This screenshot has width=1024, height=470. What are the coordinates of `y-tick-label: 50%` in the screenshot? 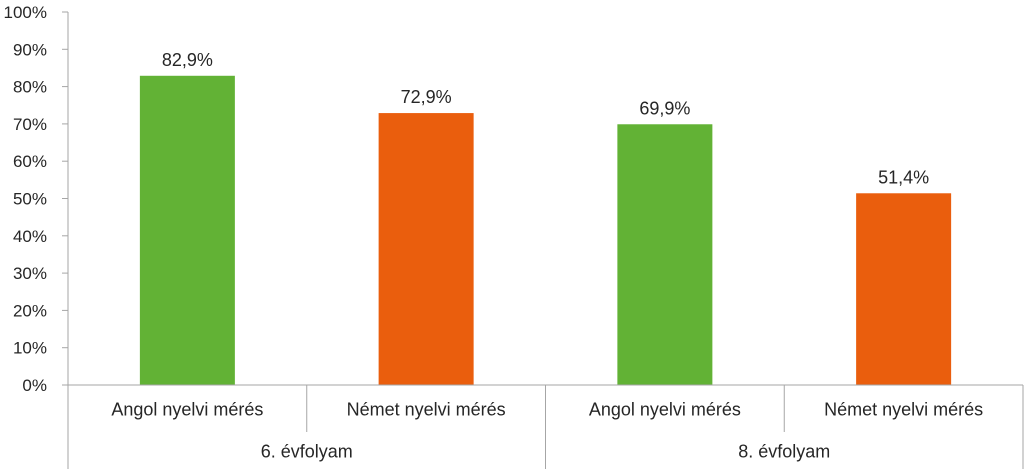 It's located at (30, 199).